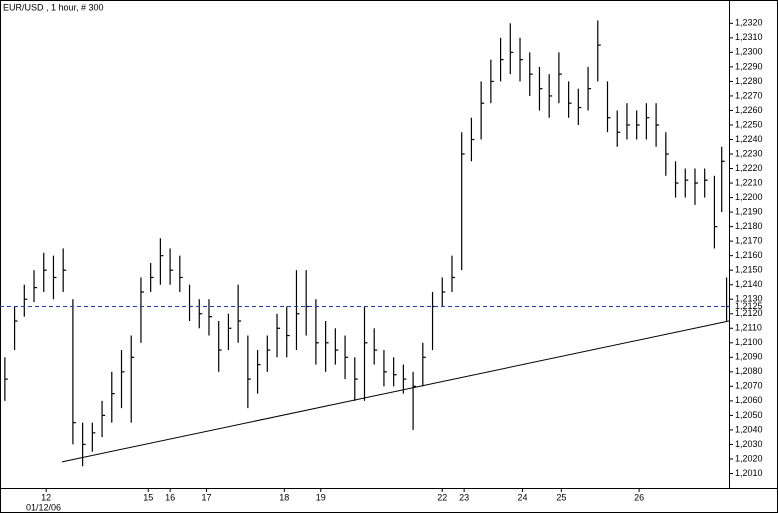  What do you see at coordinates (749, 415) in the screenshot?
I see `y-tick-label: 1,2050` at bounding box center [749, 415].